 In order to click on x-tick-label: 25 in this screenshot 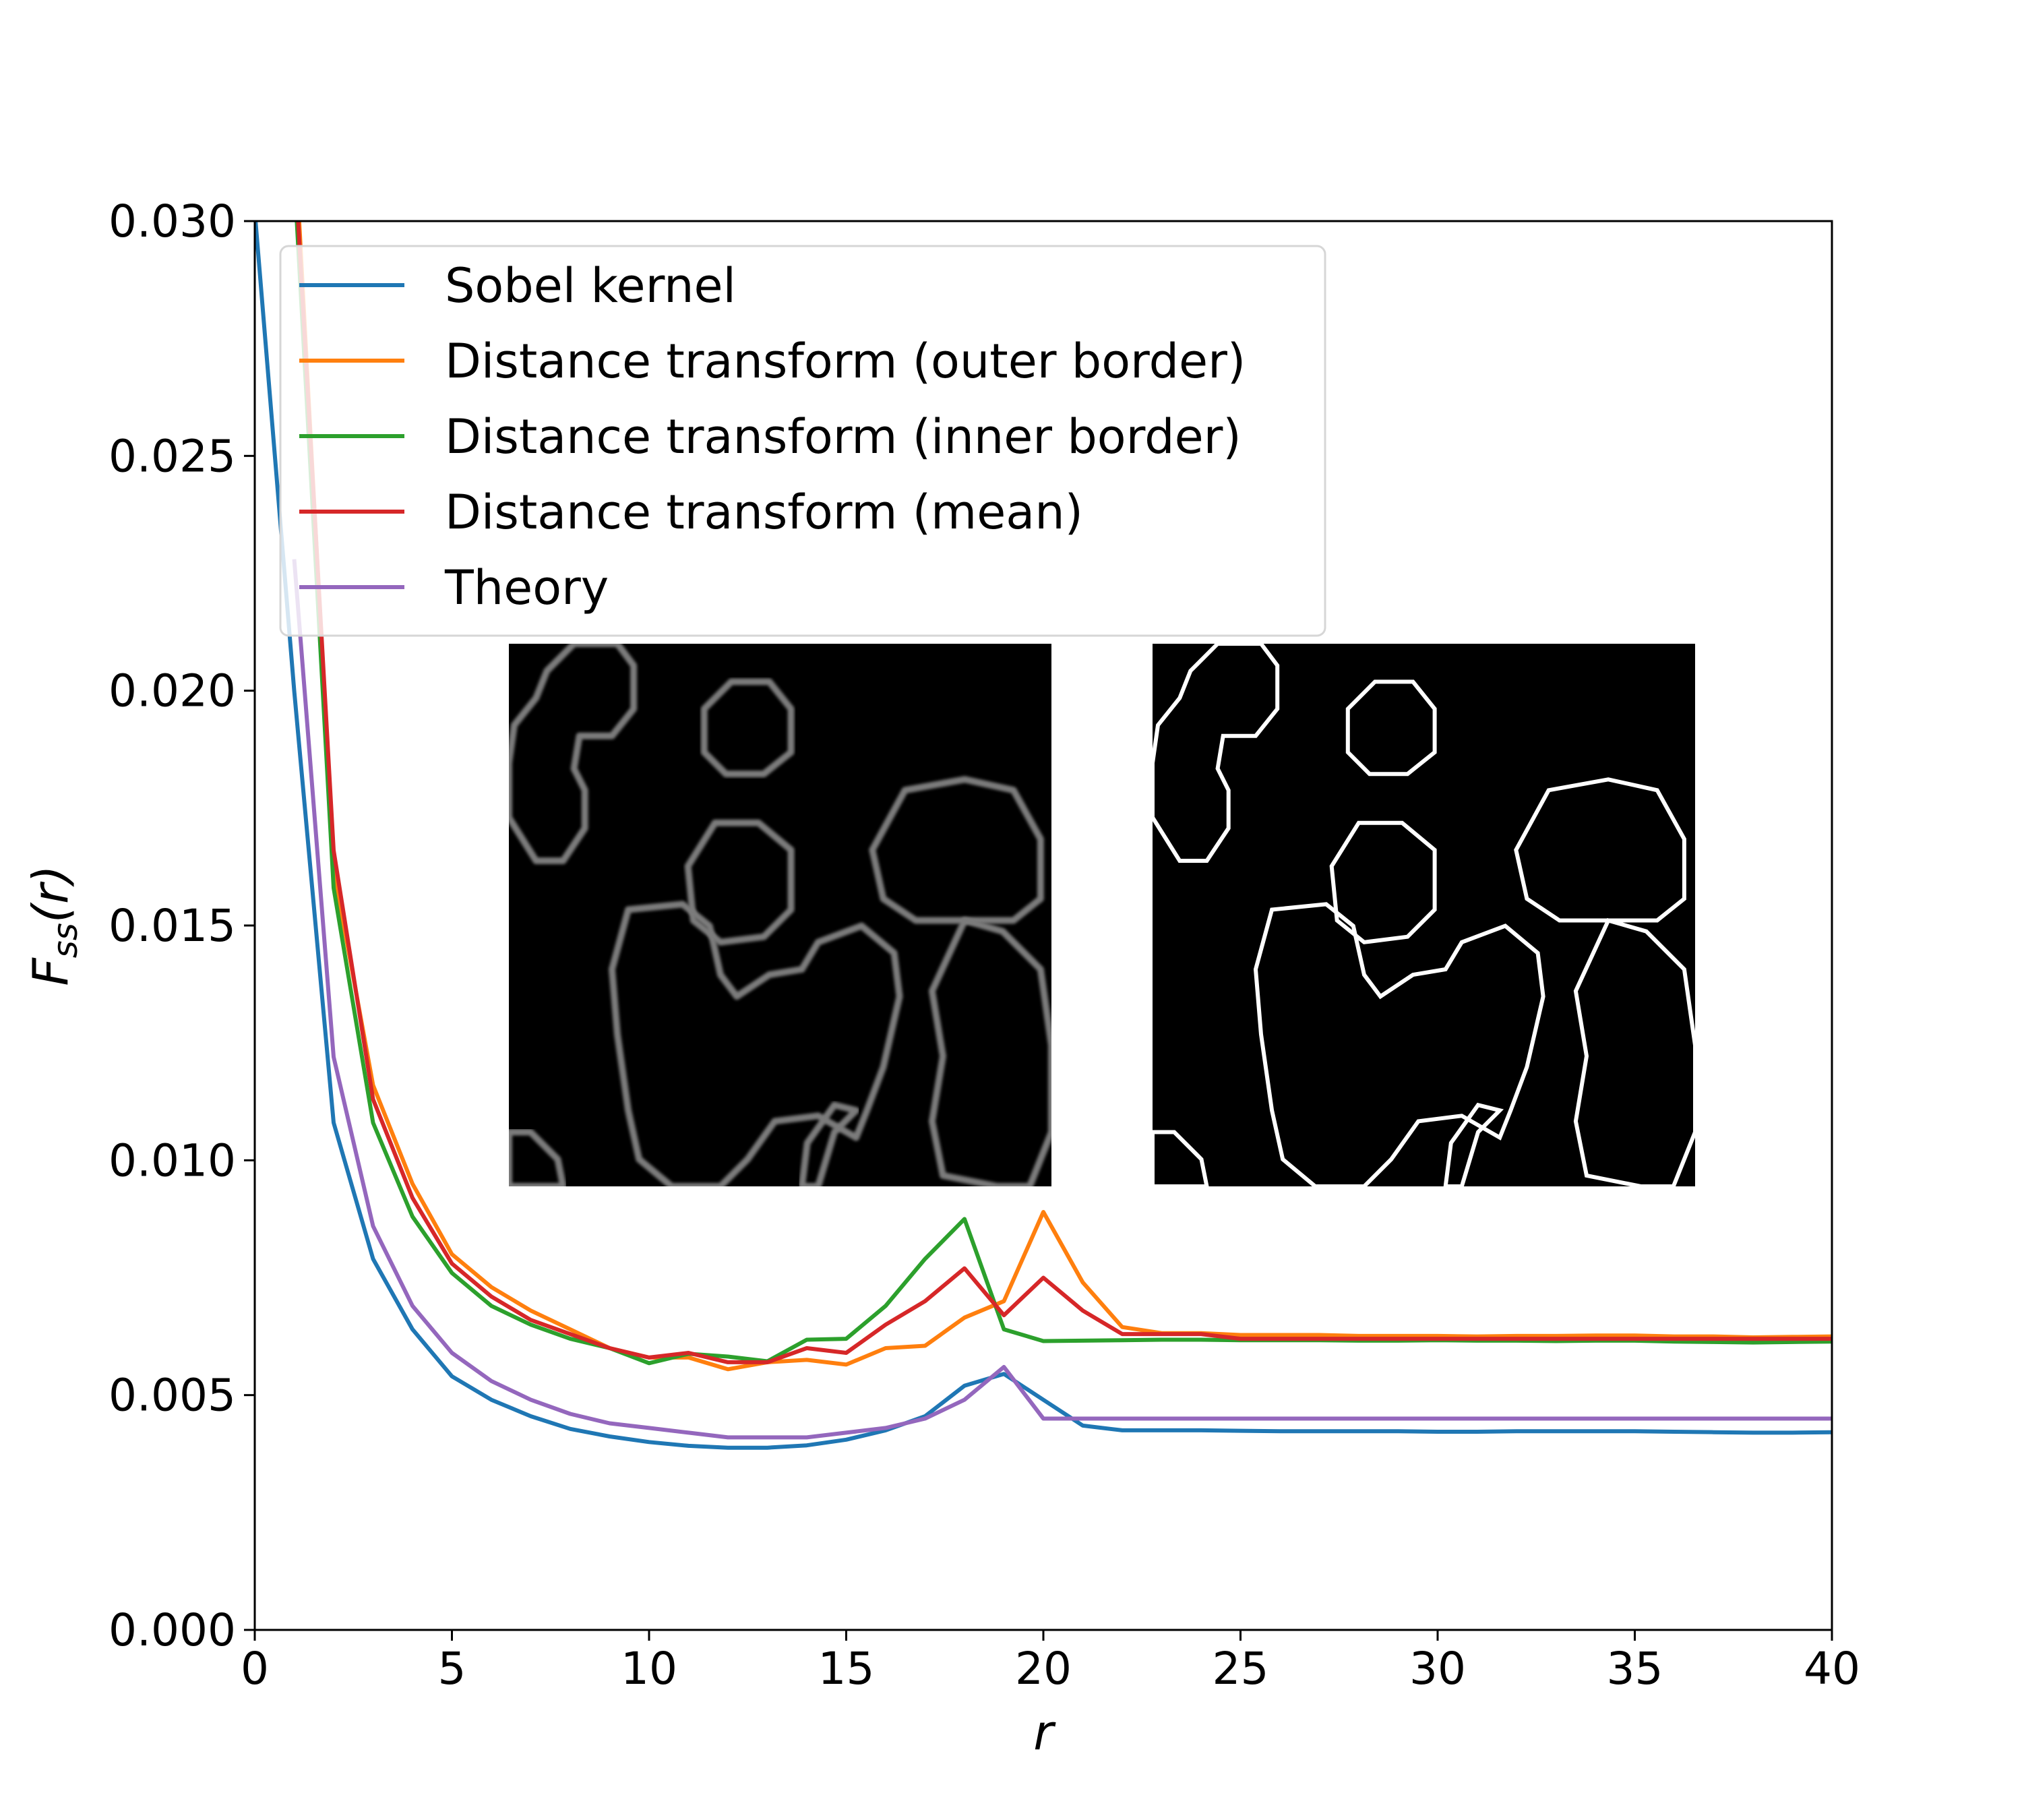, I will do `click(1241, 1669)`.